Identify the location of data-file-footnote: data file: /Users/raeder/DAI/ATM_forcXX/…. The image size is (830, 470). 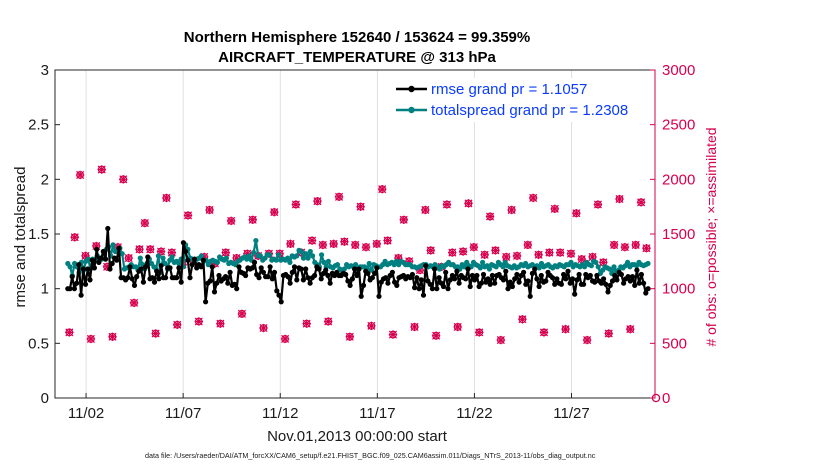
(370, 455).